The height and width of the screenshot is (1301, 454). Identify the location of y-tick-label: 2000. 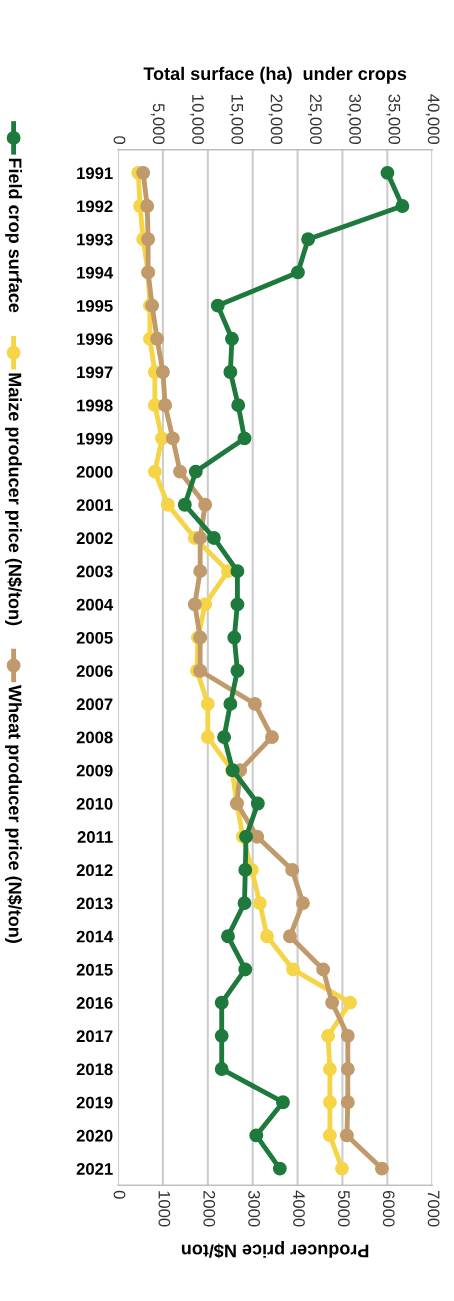
(94, 471).